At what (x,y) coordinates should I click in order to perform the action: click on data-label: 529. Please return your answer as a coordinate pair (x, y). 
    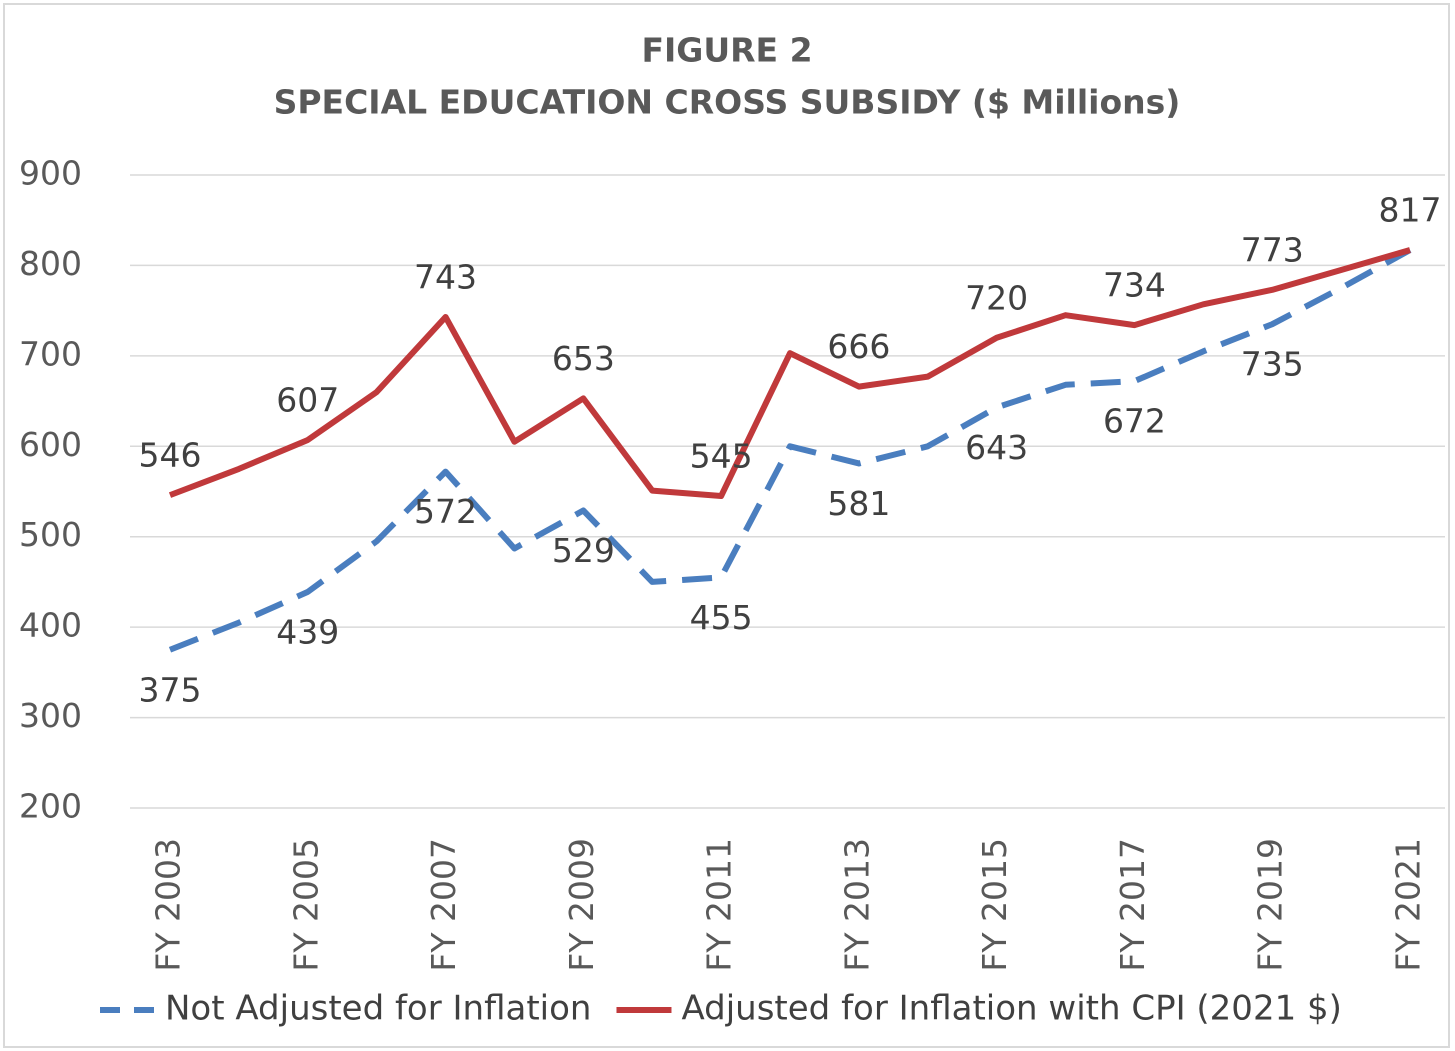
    Looking at the image, I should click on (583, 550).